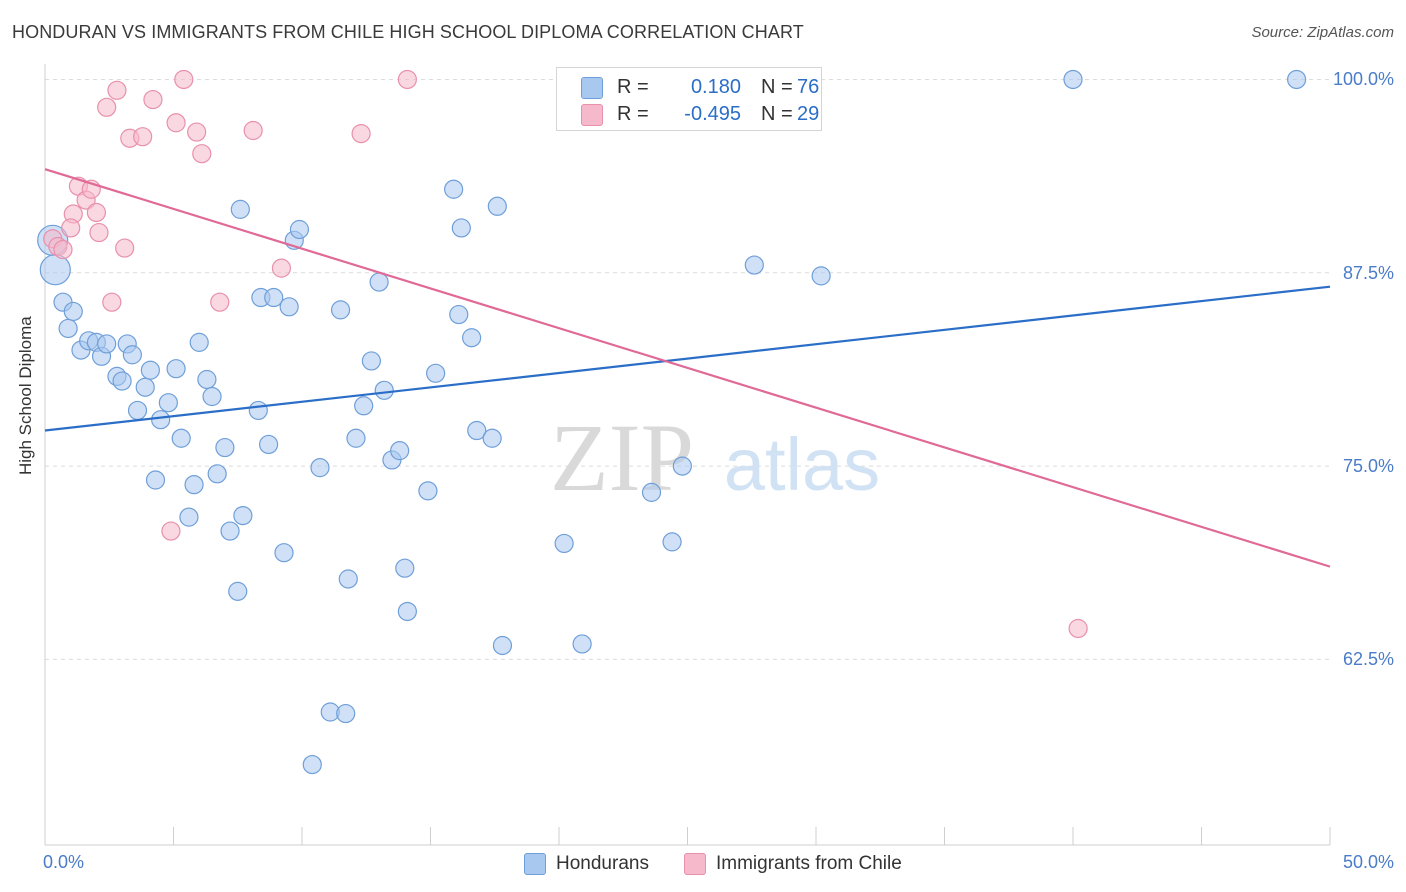 This screenshot has height=892, width=1406. What do you see at coordinates (808, 87) in the screenshot?
I see `legend-n-value: 76` at bounding box center [808, 87].